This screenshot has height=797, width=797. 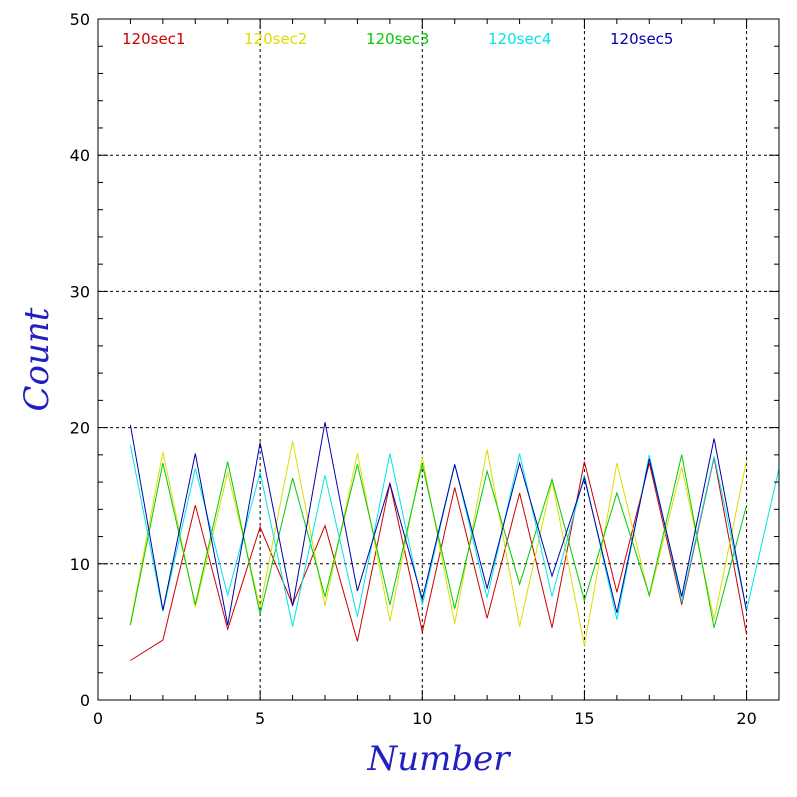 I want to click on legend-entry-5: 120sec5, so click(x=641, y=39).